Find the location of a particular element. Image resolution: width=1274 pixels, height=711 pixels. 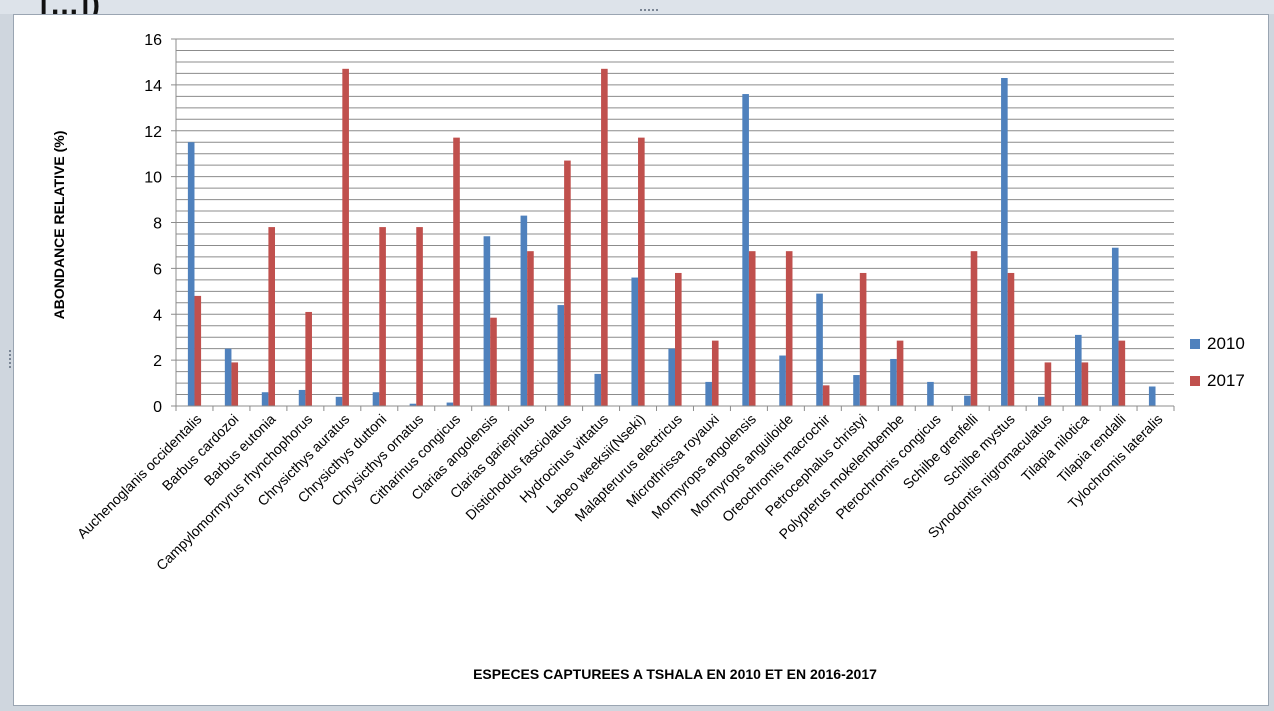

y-tick-labels: 0 2 4 6 8 10 12 14 16 is located at coordinates (153, 224).